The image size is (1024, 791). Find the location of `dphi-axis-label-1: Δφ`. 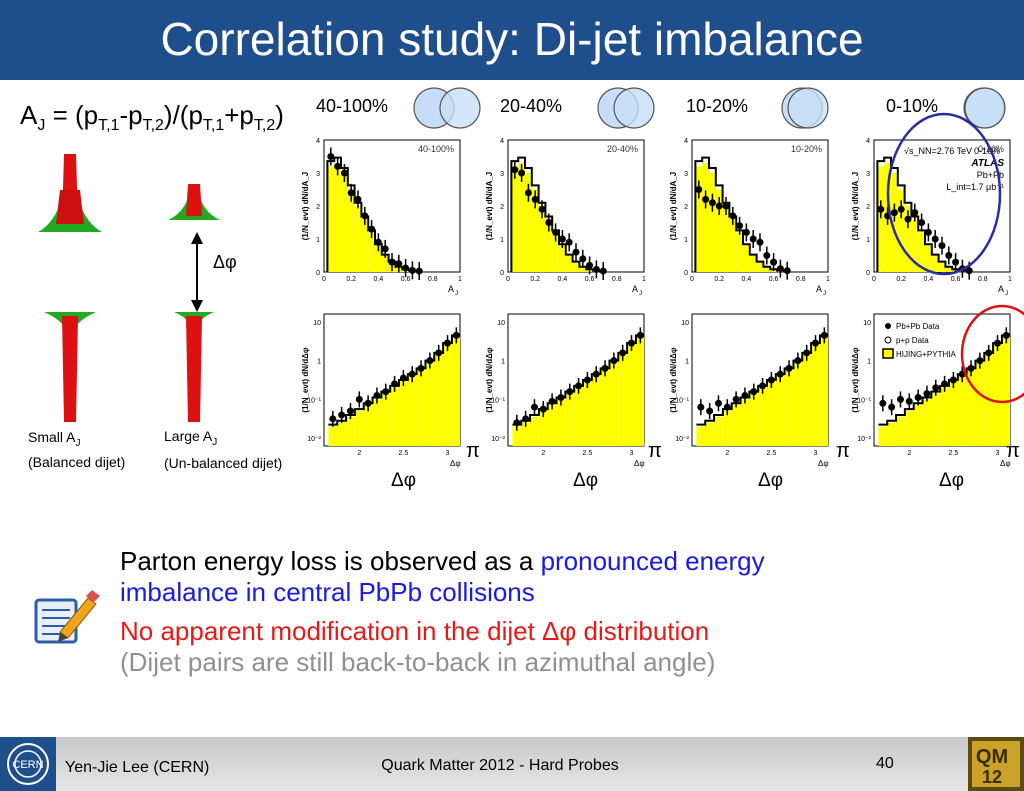

dphi-axis-label-1: Δφ is located at coordinates (404, 480).